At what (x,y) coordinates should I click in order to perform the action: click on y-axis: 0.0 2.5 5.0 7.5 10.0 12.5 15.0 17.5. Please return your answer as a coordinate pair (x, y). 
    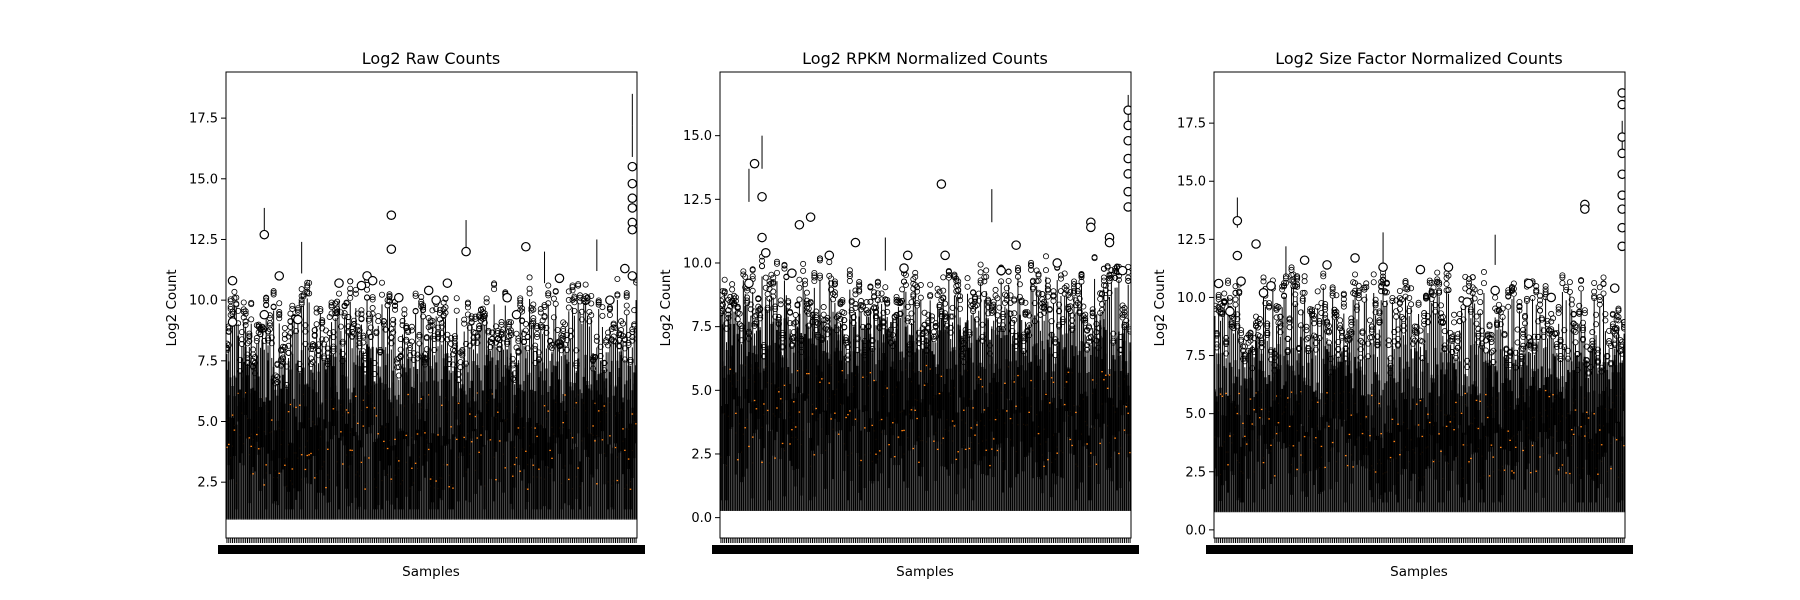
    Looking at the image, I should click on (1195, 327).